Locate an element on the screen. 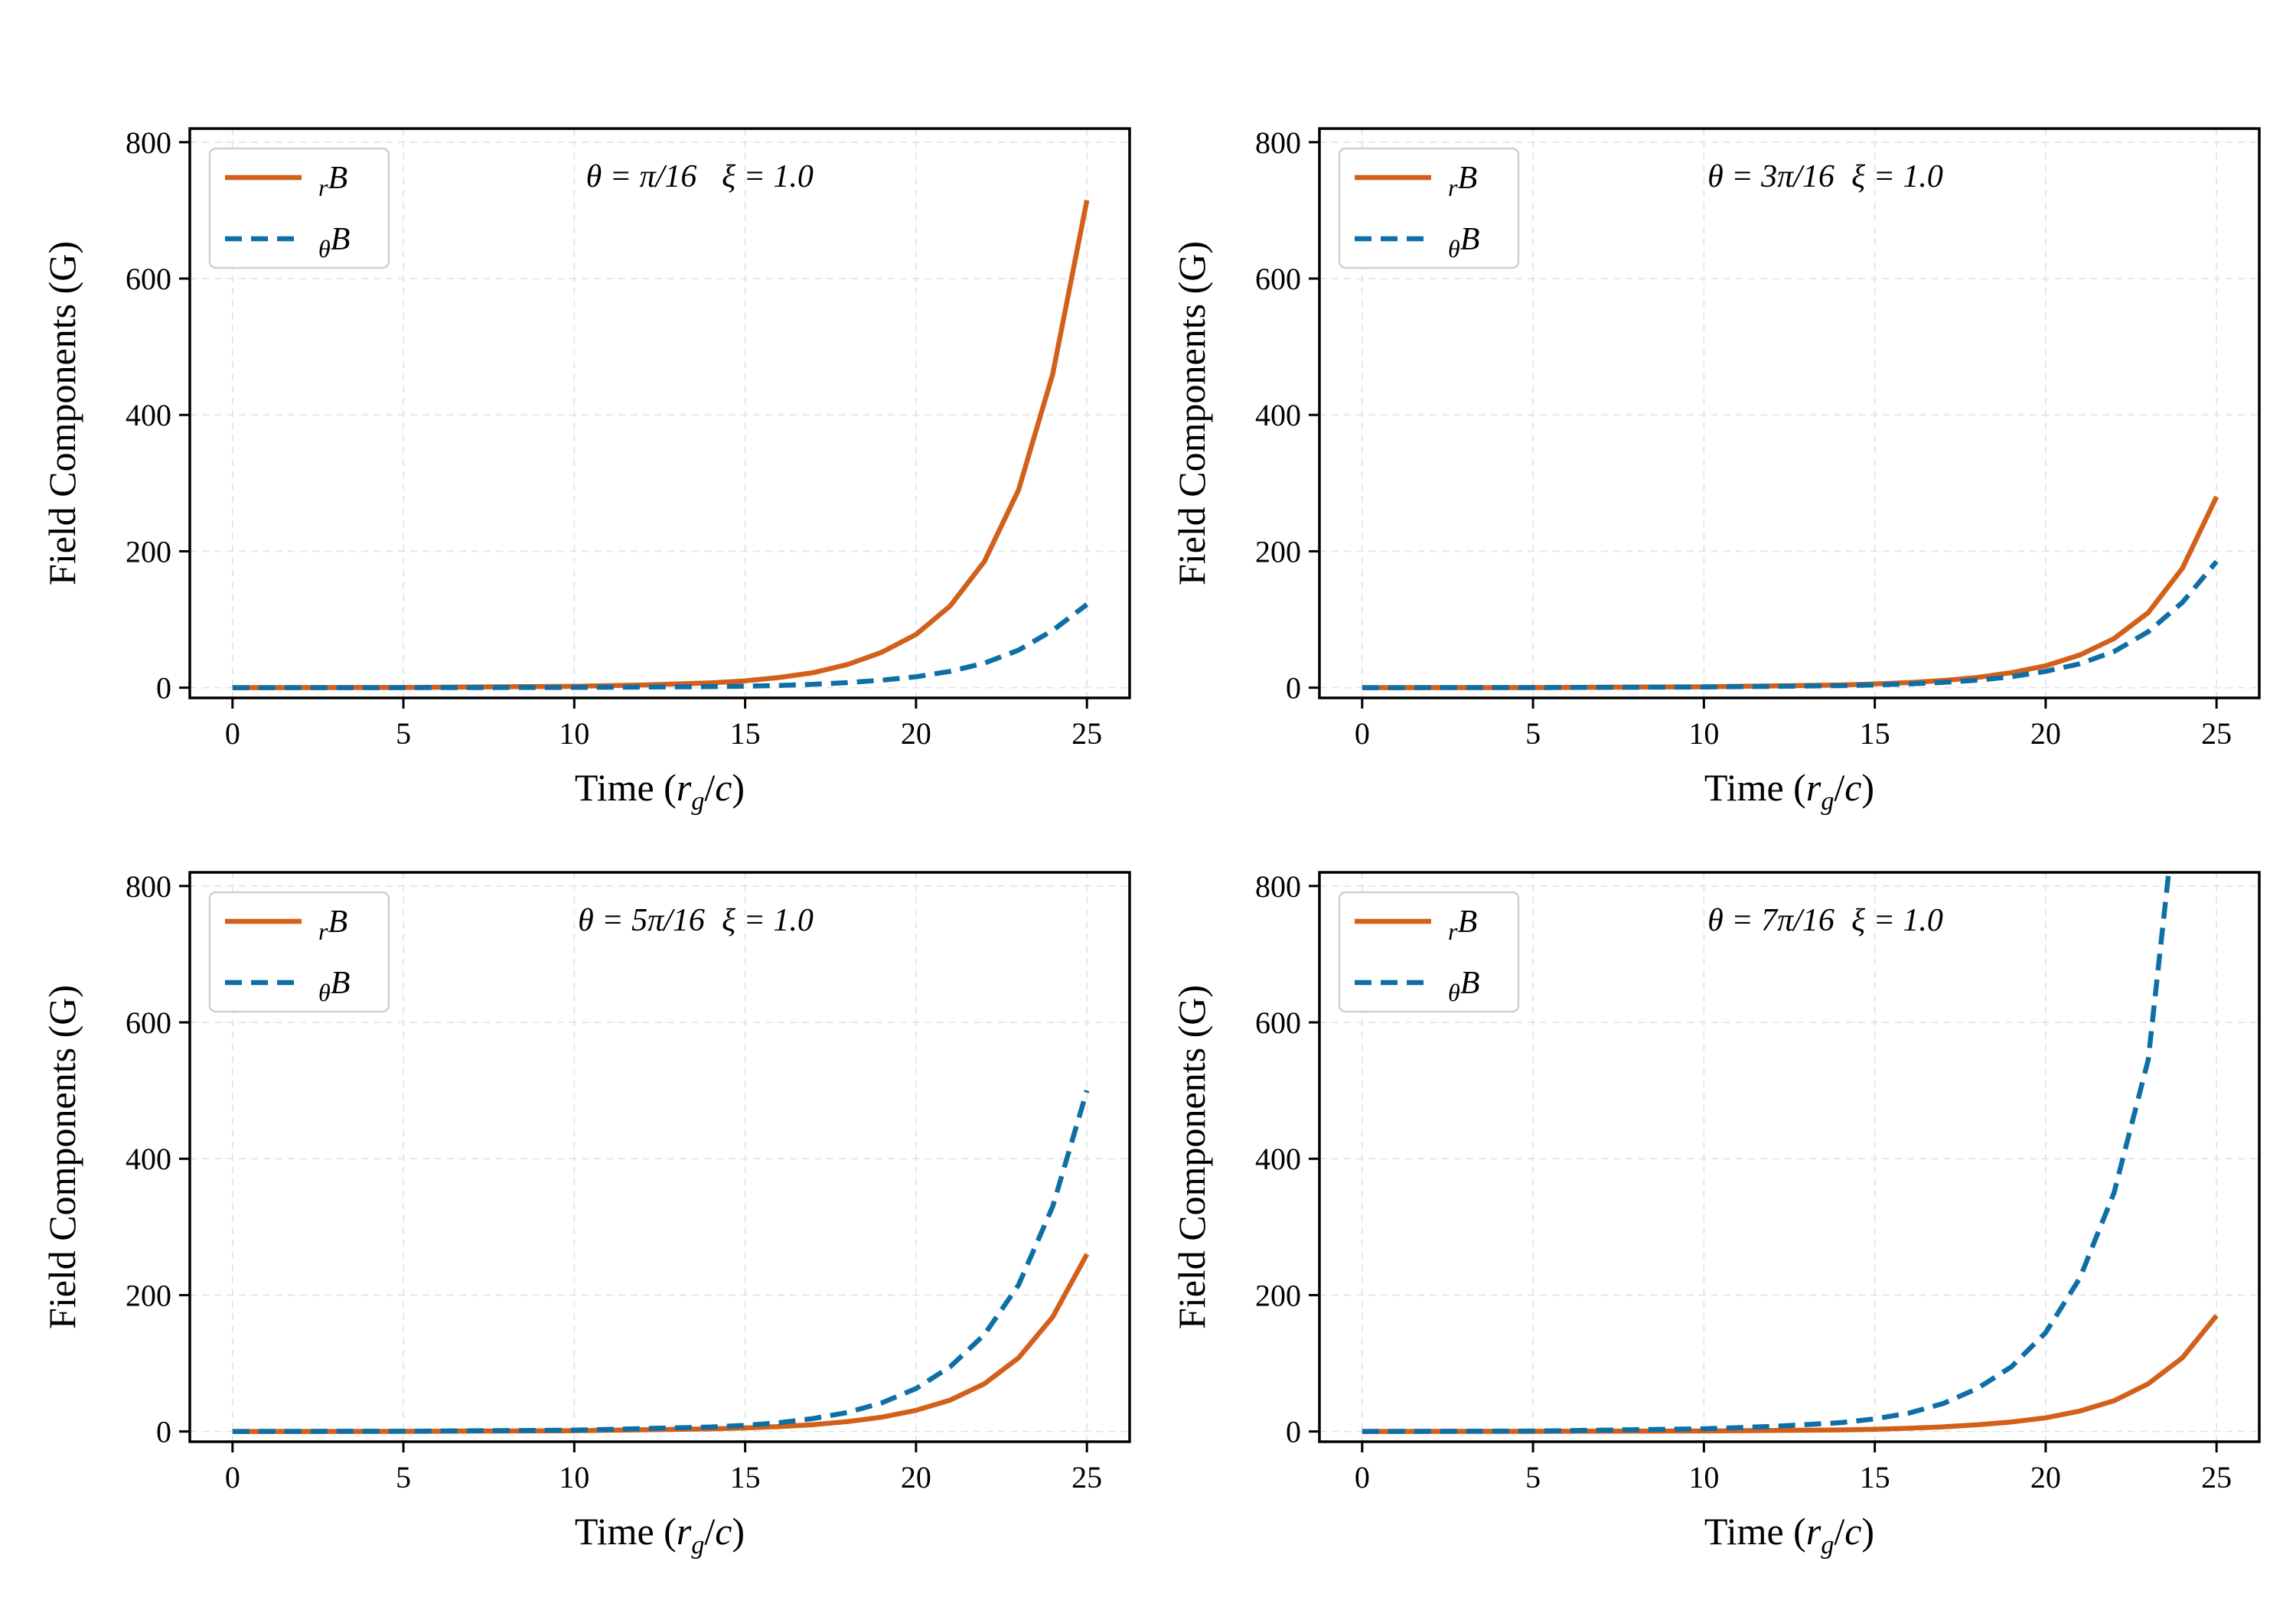  theta-annotation: θ = 5π/16 is located at coordinates (641, 920).